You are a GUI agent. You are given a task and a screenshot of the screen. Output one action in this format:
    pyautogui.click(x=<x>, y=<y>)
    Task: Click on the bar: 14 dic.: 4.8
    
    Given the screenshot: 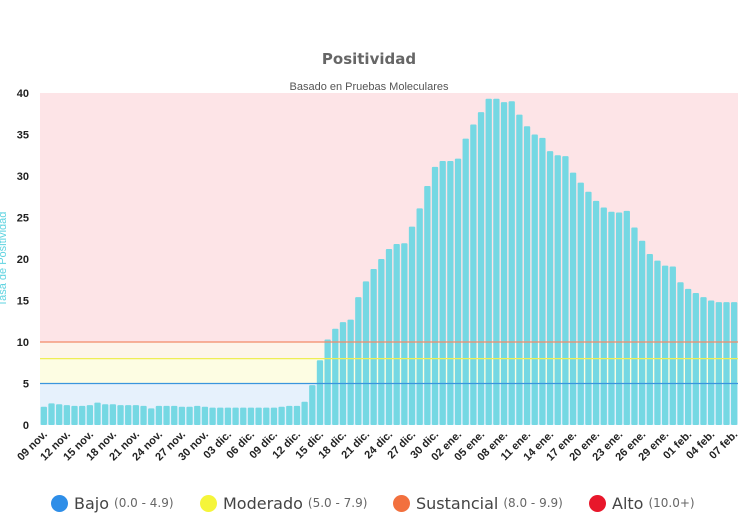 What is the action you would take?
    pyautogui.click(x=312, y=405)
    